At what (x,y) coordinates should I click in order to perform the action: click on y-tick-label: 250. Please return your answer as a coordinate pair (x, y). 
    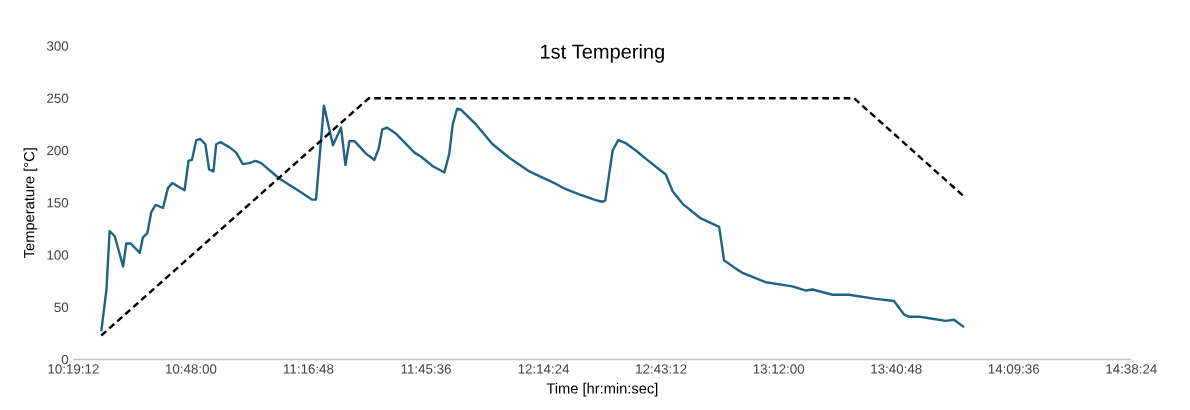
    Looking at the image, I should click on (58, 98).